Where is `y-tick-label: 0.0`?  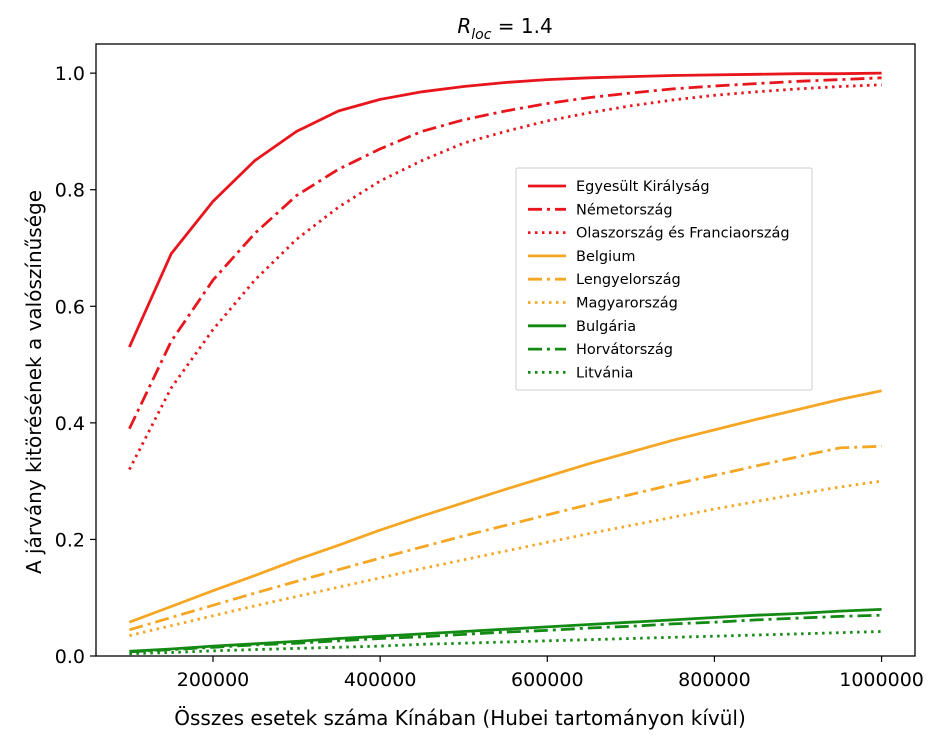 y-tick-label: 0.0 is located at coordinates (70, 657).